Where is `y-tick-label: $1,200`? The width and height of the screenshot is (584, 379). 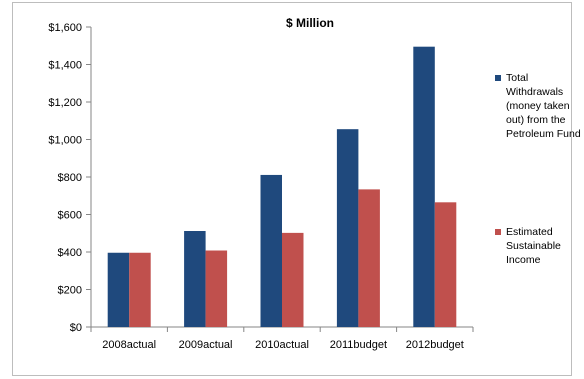 y-tick-label: $1,200 is located at coordinates (65, 103).